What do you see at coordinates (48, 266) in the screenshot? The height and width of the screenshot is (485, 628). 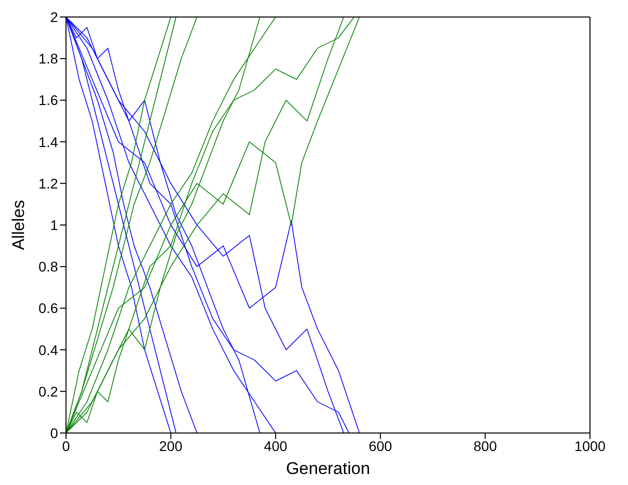 I see `y-tick-label: 0.8` at bounding box center [48, 266].